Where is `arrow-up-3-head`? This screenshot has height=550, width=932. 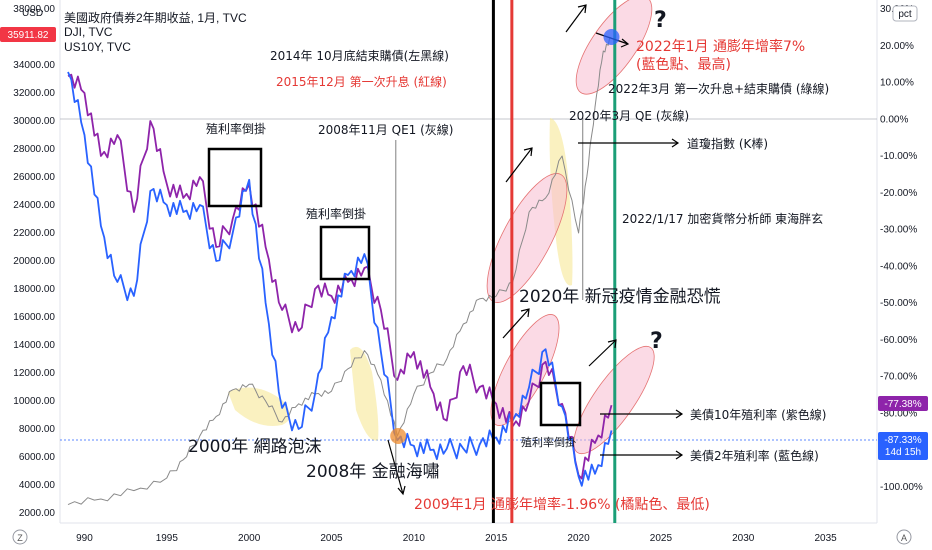 arrow-up-3-head is located at coordinates (525, 313).